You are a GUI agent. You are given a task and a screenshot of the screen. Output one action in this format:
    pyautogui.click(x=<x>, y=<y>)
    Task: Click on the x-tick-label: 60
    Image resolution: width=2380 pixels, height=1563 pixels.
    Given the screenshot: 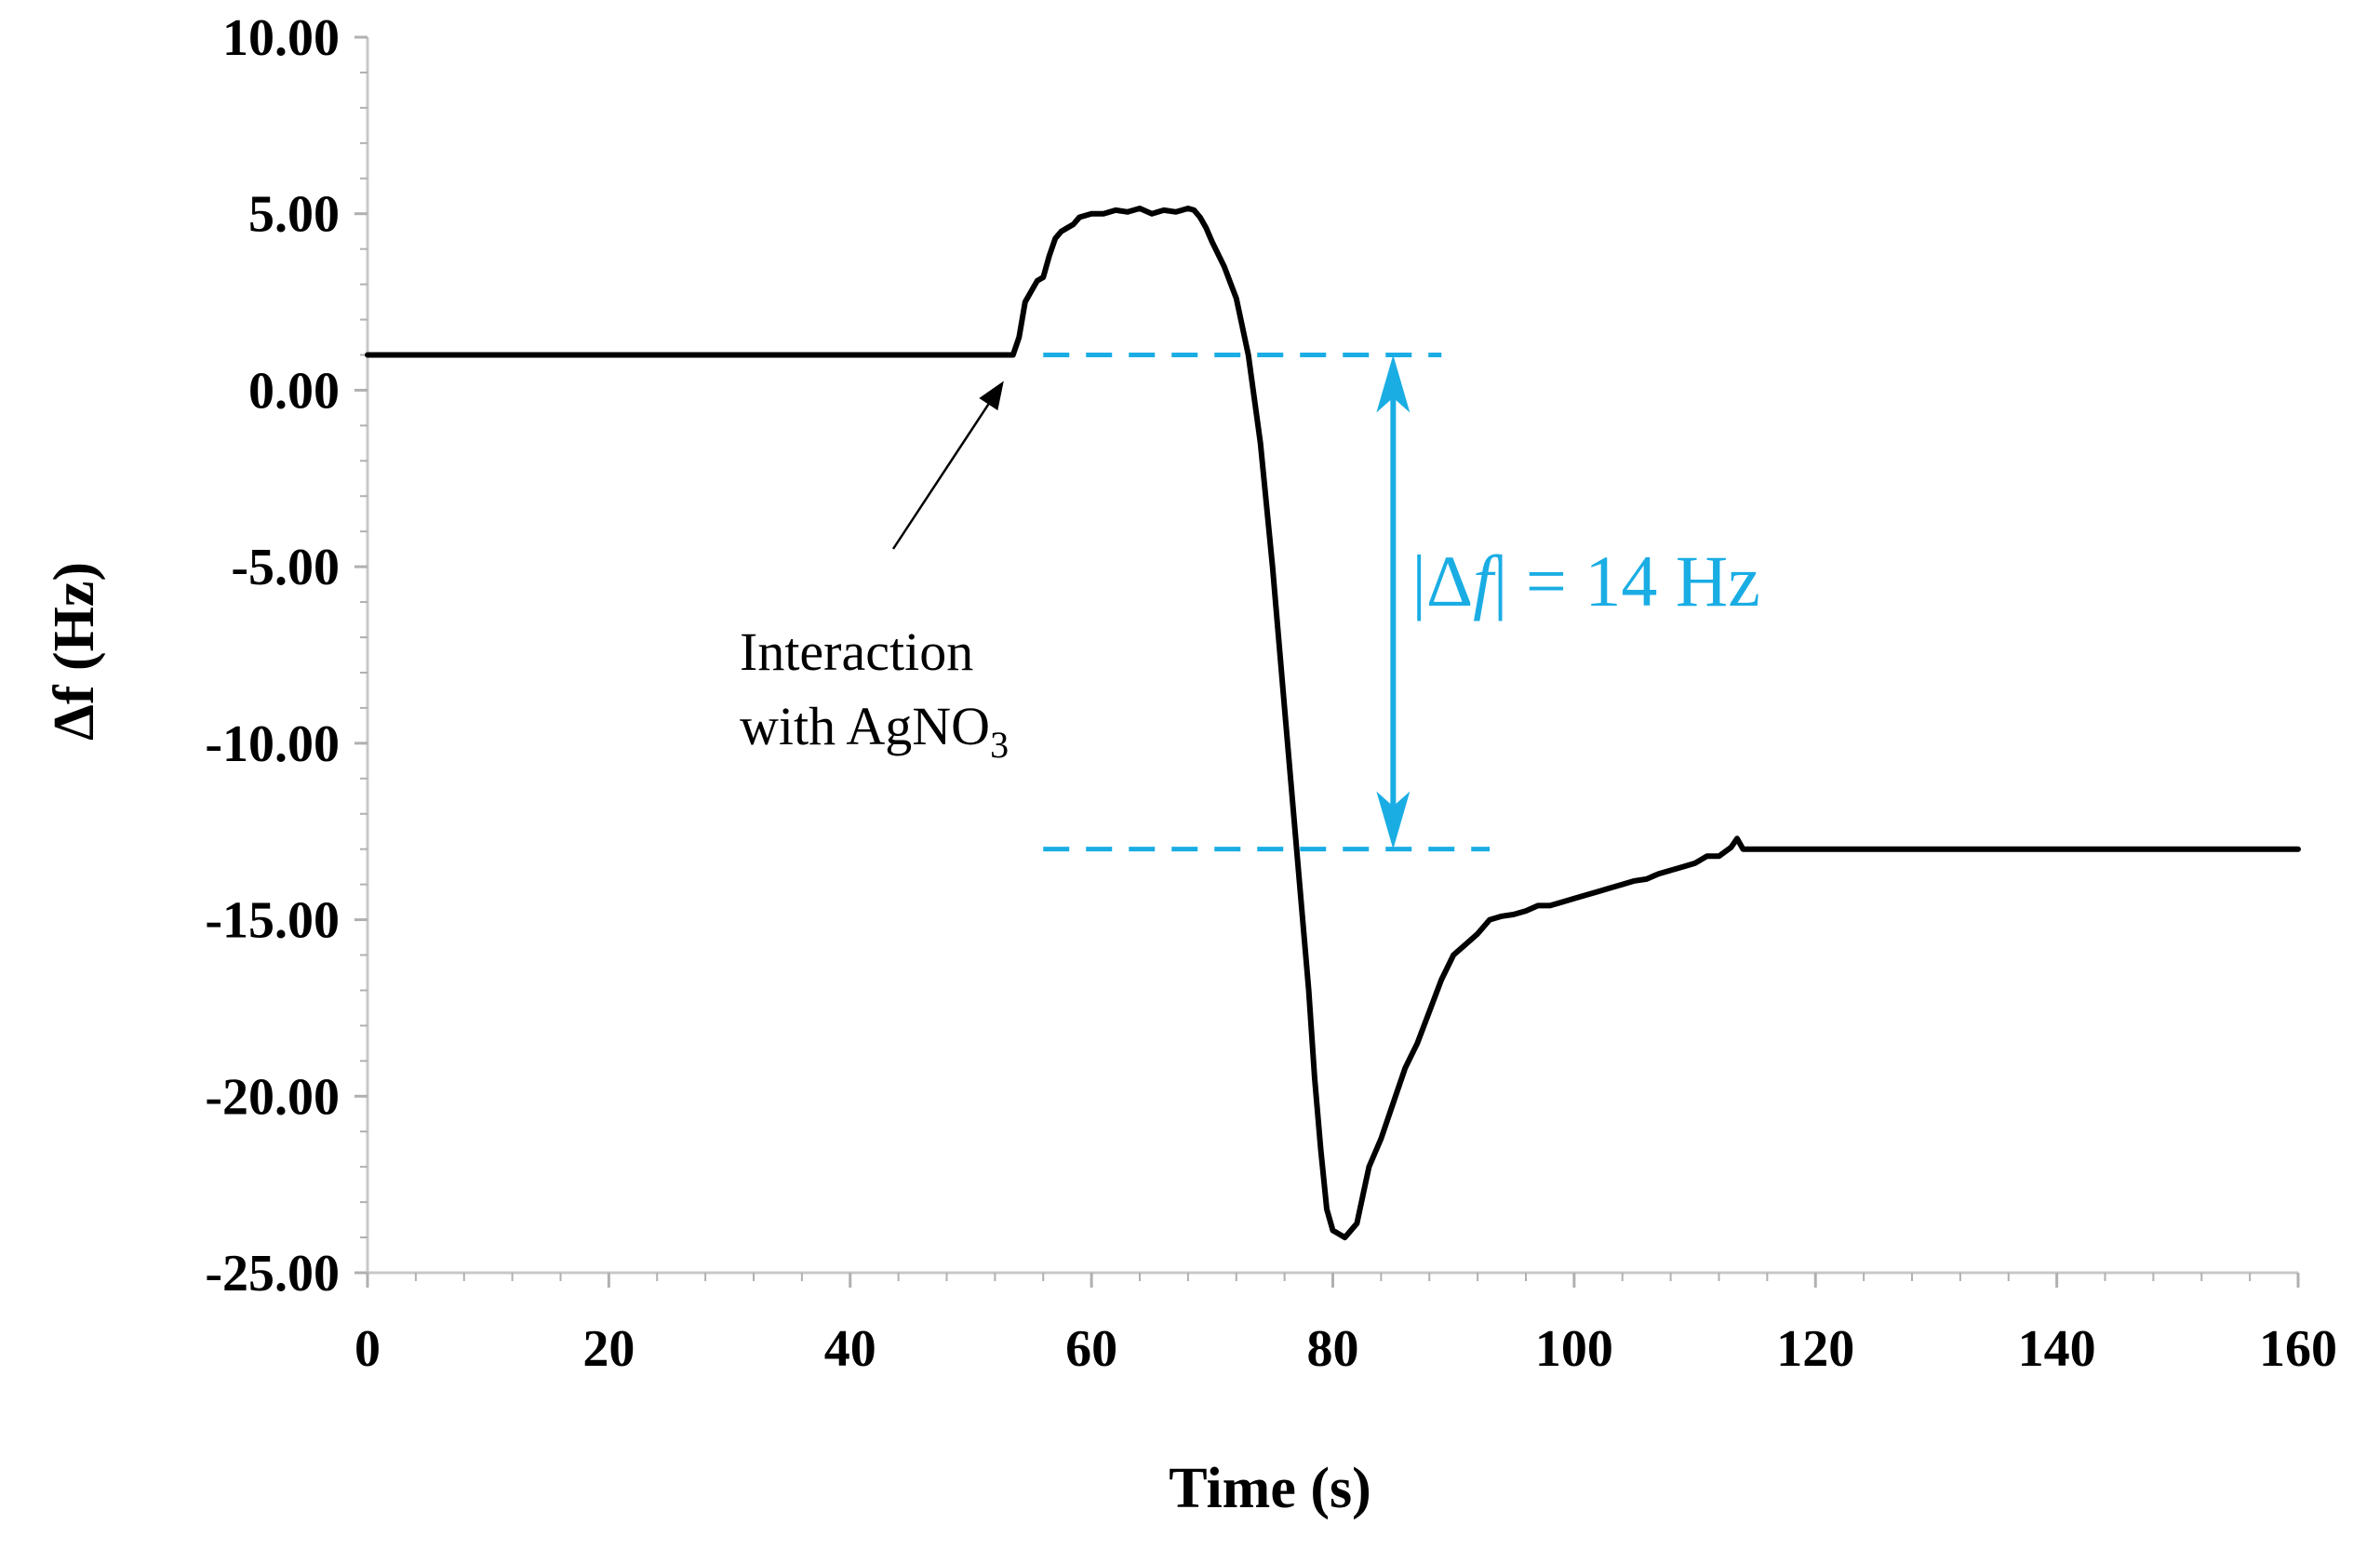 What is the action you would take?
    pyautogui.click(x=1091, y=1349)
    